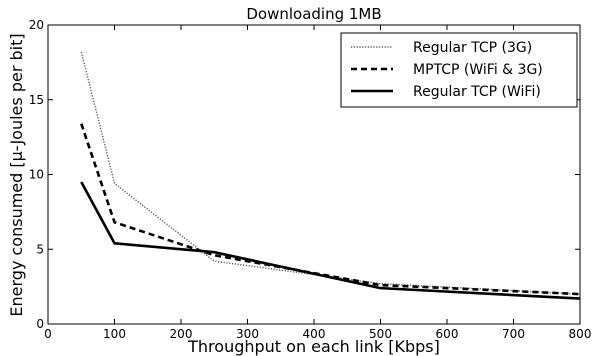  Describe the element at coordinates (314, 334) in the screenshot. I see `x-tick-label: 400` at that location.